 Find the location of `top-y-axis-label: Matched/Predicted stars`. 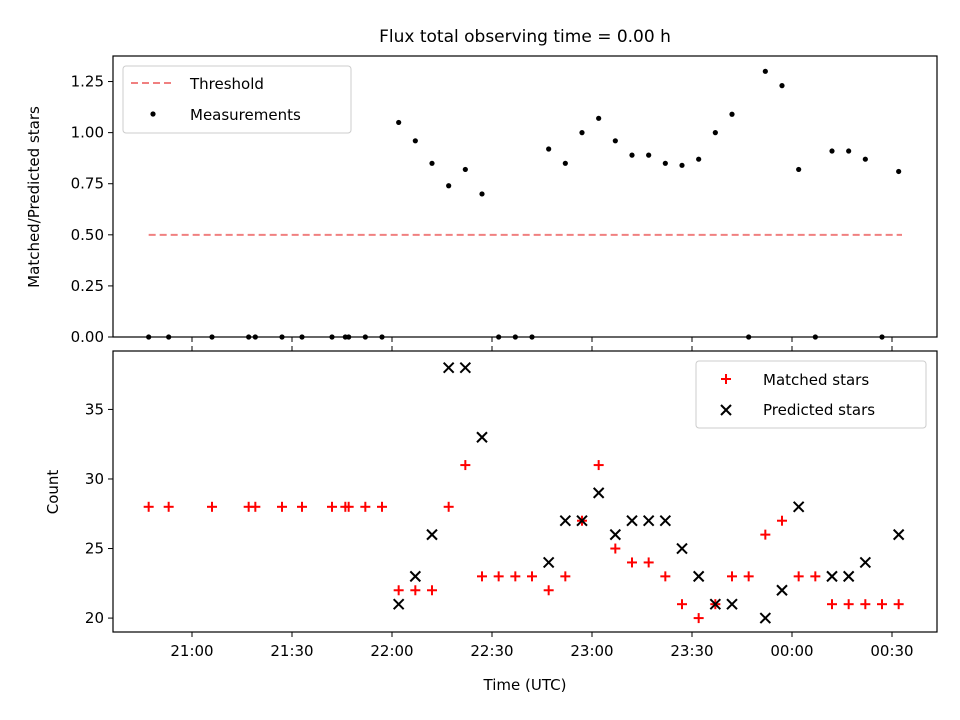

top-y-axis-label: Matched/Predicted stars is located at coordinates (34, 197).